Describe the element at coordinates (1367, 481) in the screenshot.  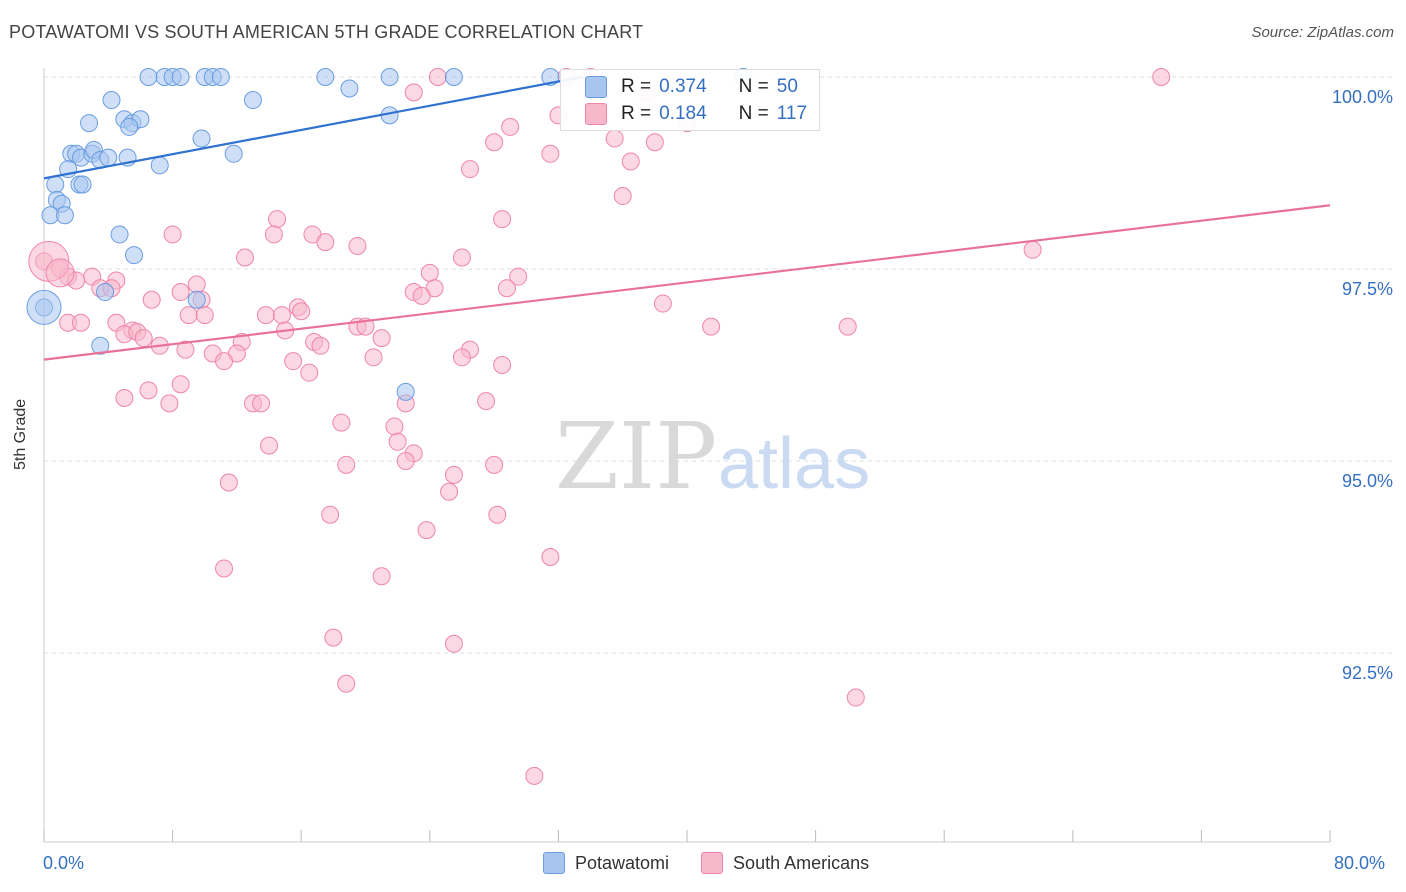
I see `y-tick-label: 95.0%` at that location.